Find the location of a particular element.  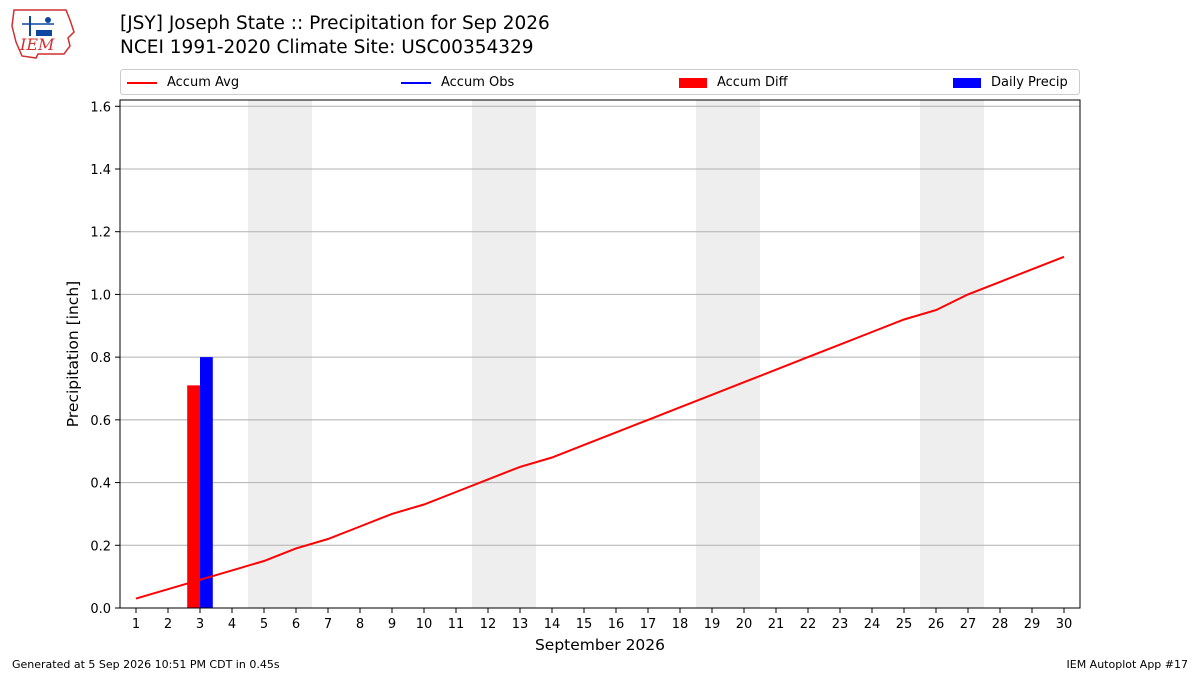

x-tick-label: 11 is located at coordinates (456, 624).